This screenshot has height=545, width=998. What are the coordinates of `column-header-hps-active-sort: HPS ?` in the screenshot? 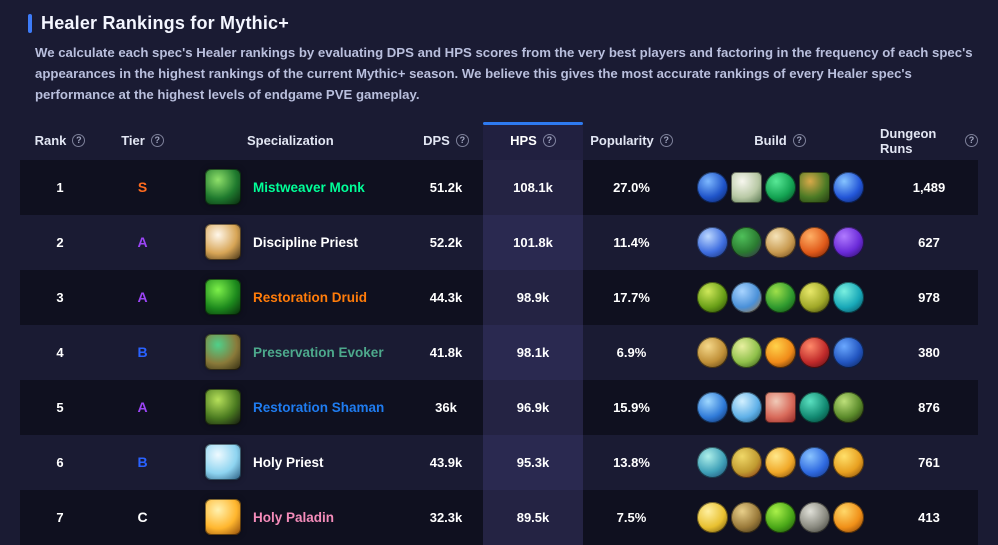 It's located at (533, 140).